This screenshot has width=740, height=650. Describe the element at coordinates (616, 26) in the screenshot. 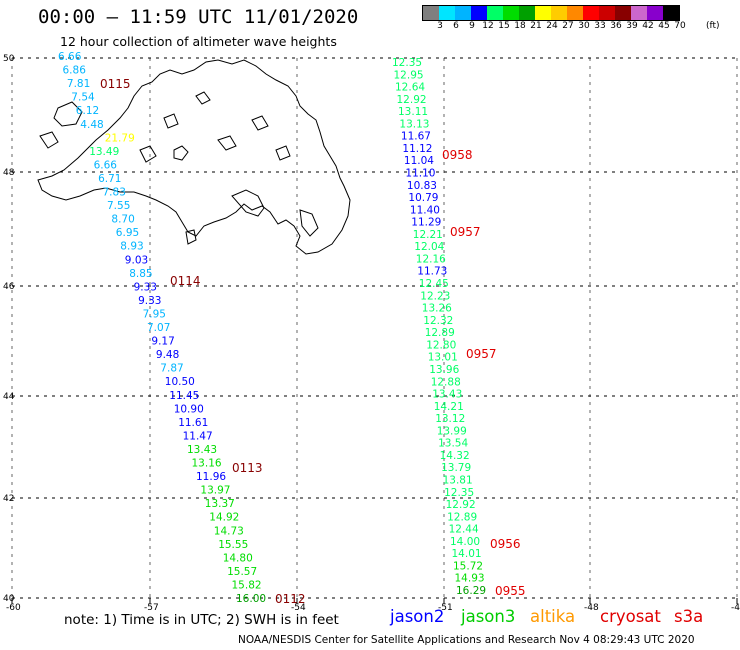

I see `color-scale-label: 36` at that location.